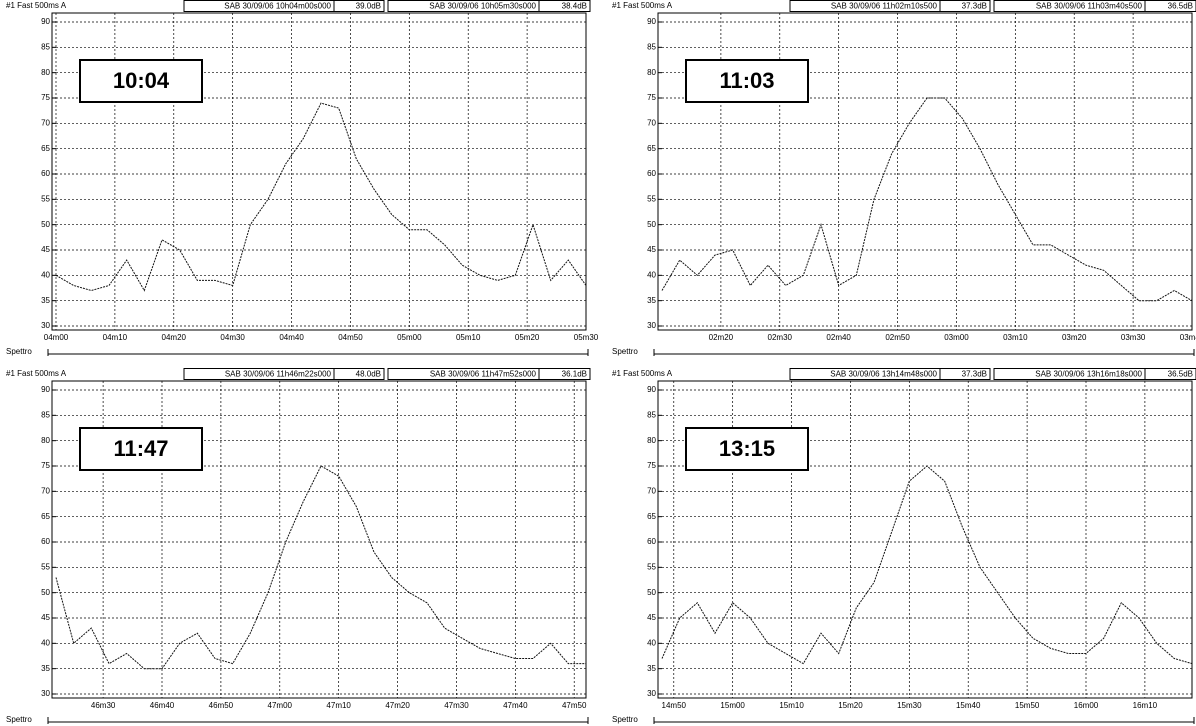  I want to click on y-tick-label: 80, so click(45, 72).